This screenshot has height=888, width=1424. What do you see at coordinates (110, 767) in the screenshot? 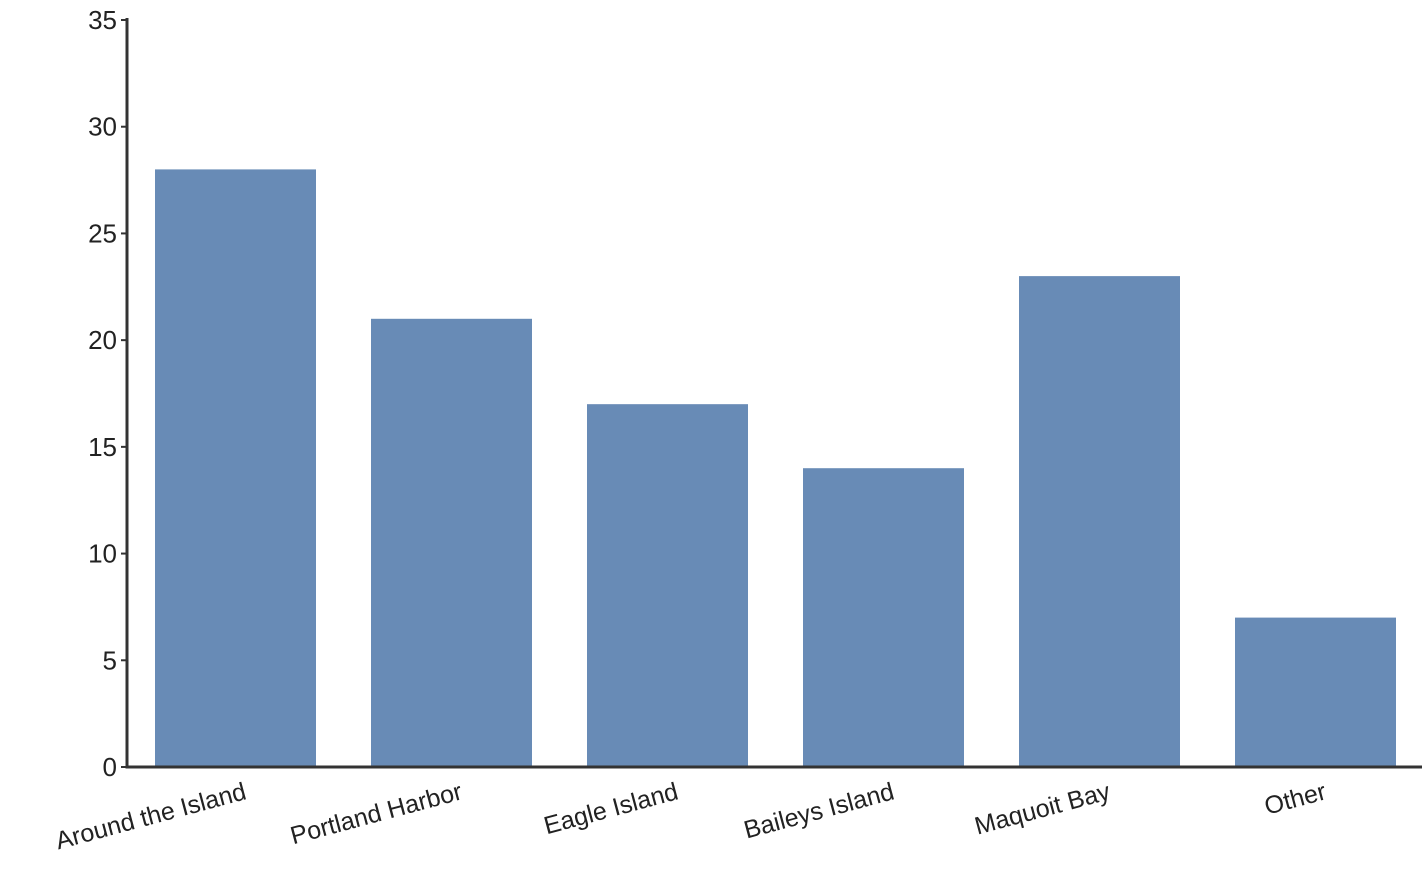
I see `y-tick-label-0: 0` at bounding box center [110, 767].